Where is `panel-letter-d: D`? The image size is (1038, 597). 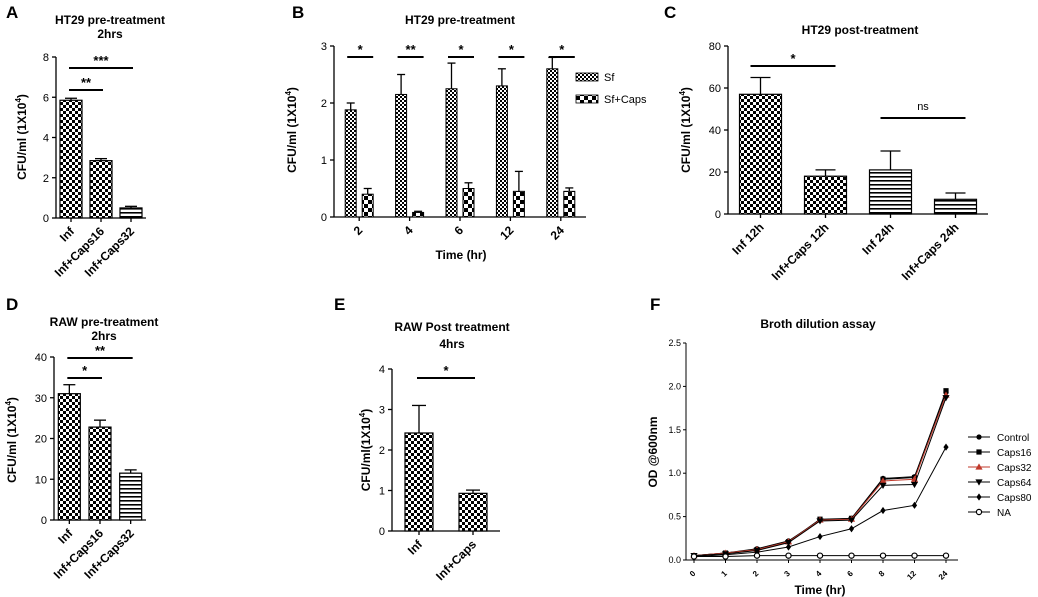
panel-letter-d: D is located at coordinates (12, 304).